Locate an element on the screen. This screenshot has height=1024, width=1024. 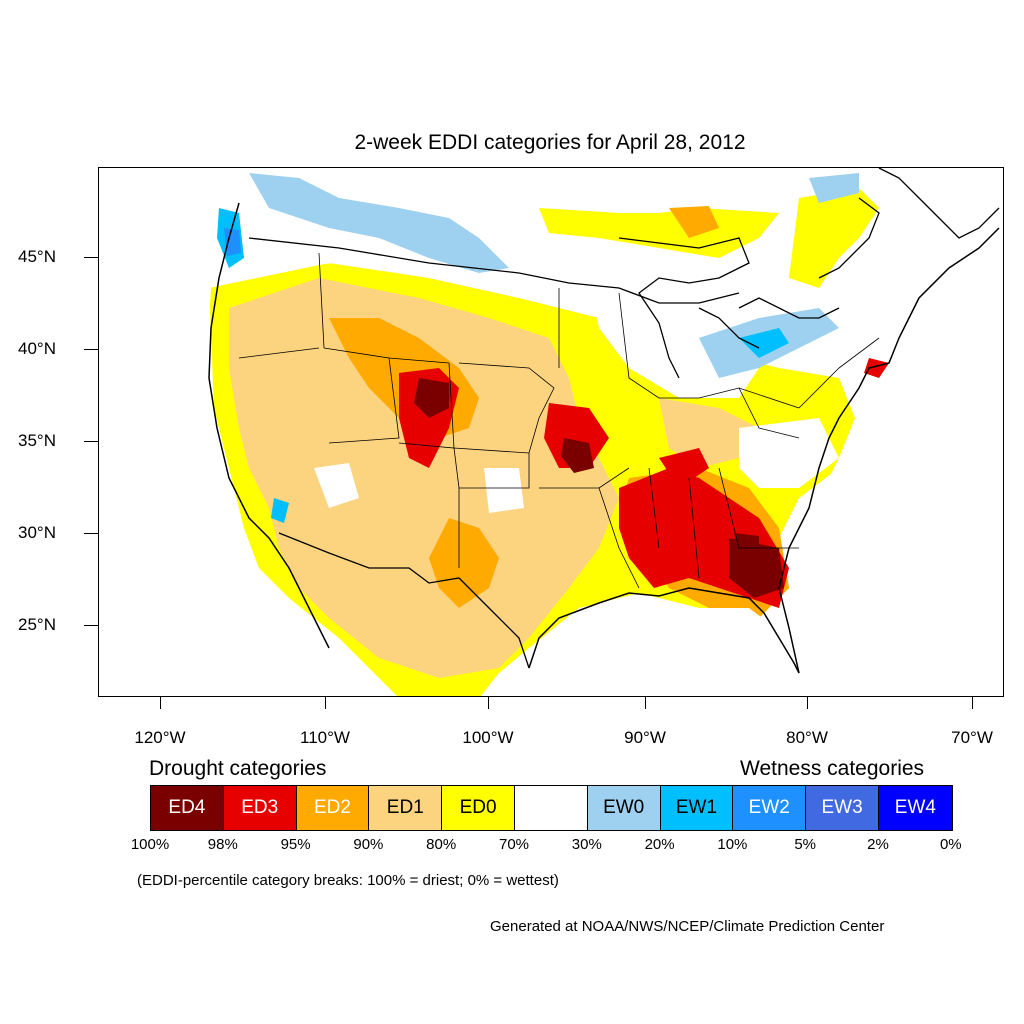
percent-break-label: 95% is located at coordinates (295, 844).